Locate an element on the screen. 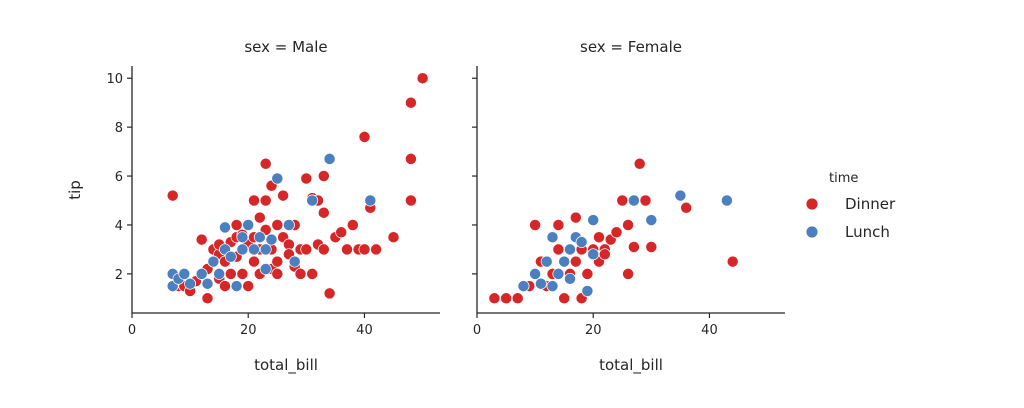  panel-title-female: sex = Female is located at coordinates (631, 47).